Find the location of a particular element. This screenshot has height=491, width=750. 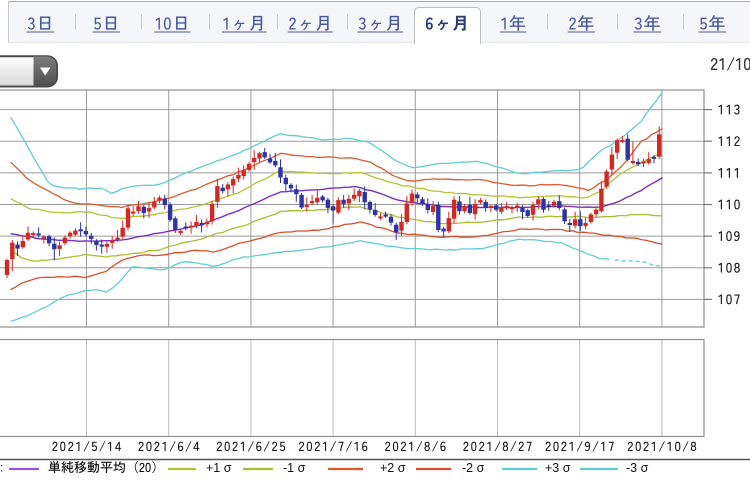

svg-text: +3 σ is located at coordinates (558, 468).